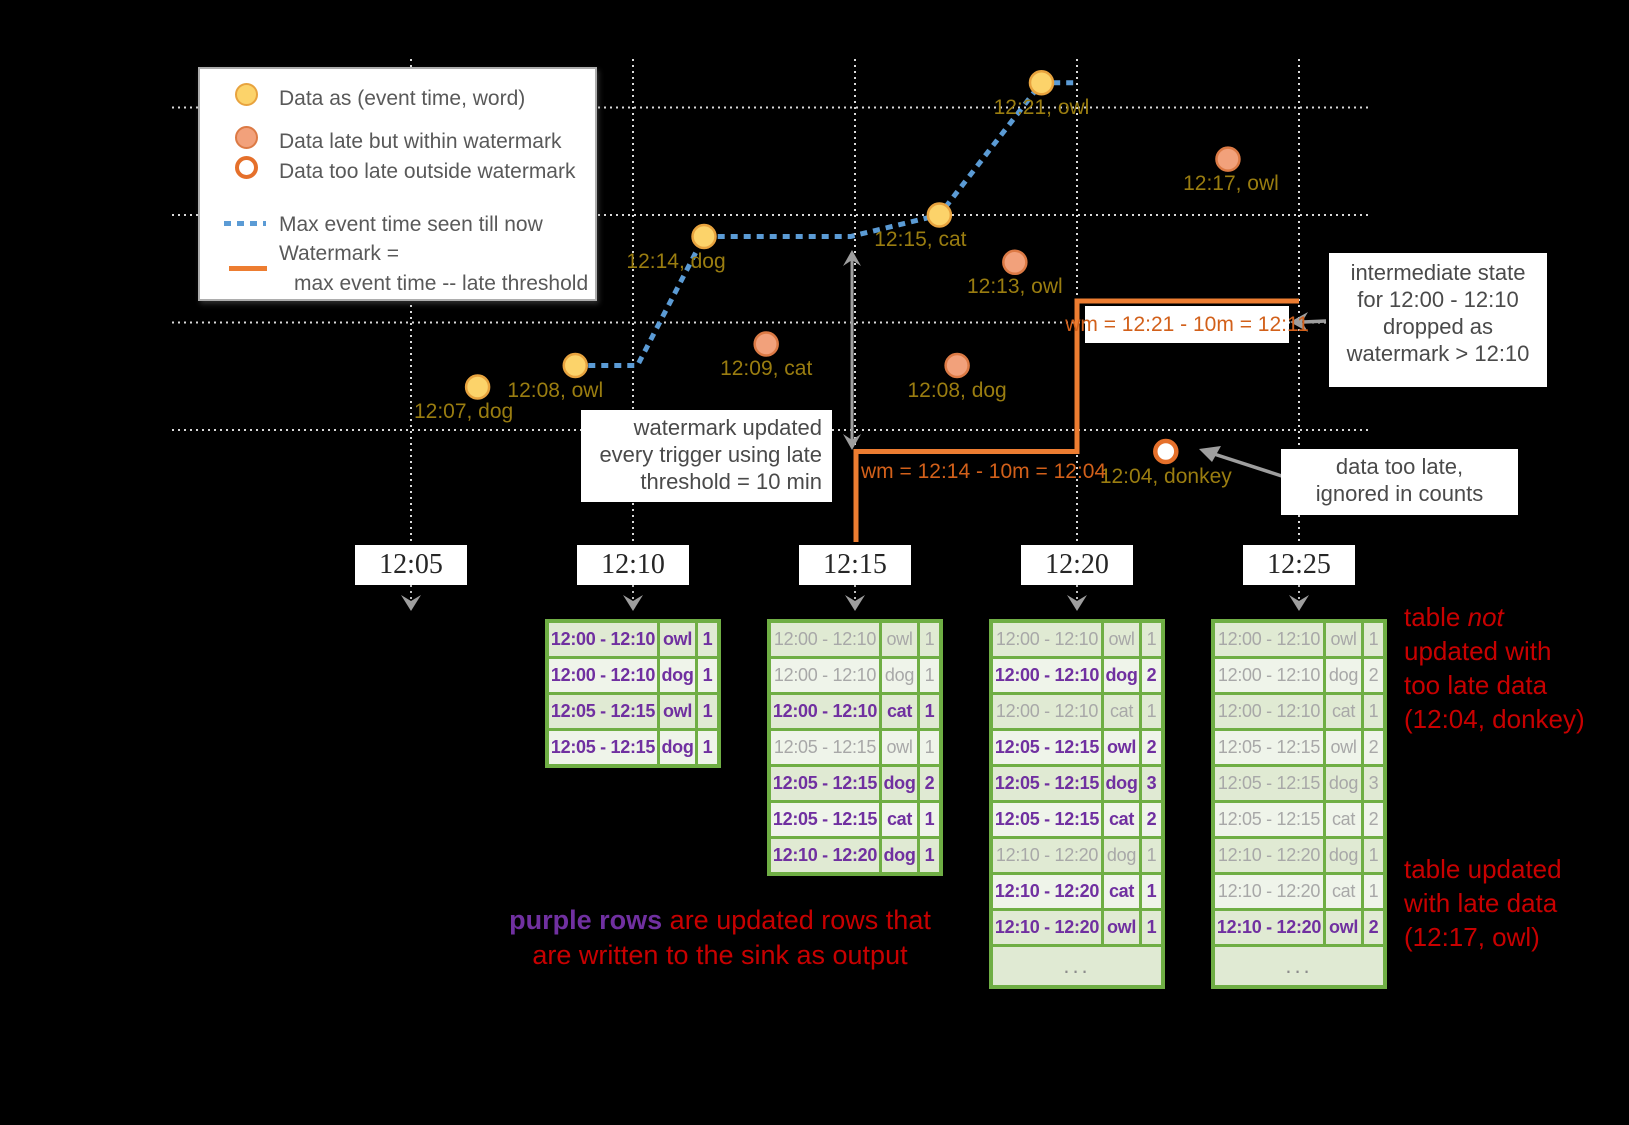  I want to click on on-time-dot-icon, so click(246, 94).